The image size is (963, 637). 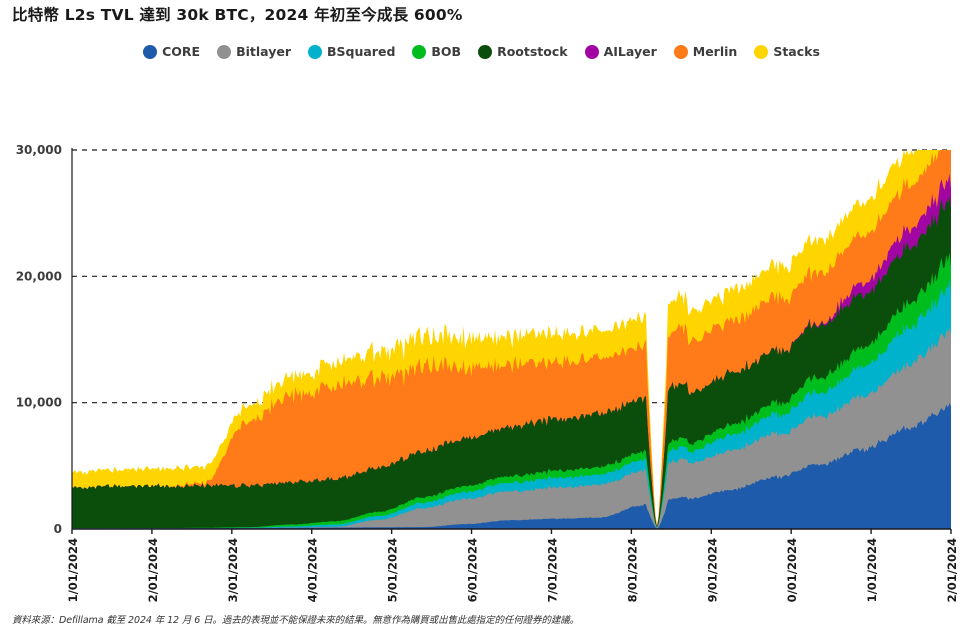 I want to click on legend-item-bitlayer: Bitlayer, so click(x=254, y=51).